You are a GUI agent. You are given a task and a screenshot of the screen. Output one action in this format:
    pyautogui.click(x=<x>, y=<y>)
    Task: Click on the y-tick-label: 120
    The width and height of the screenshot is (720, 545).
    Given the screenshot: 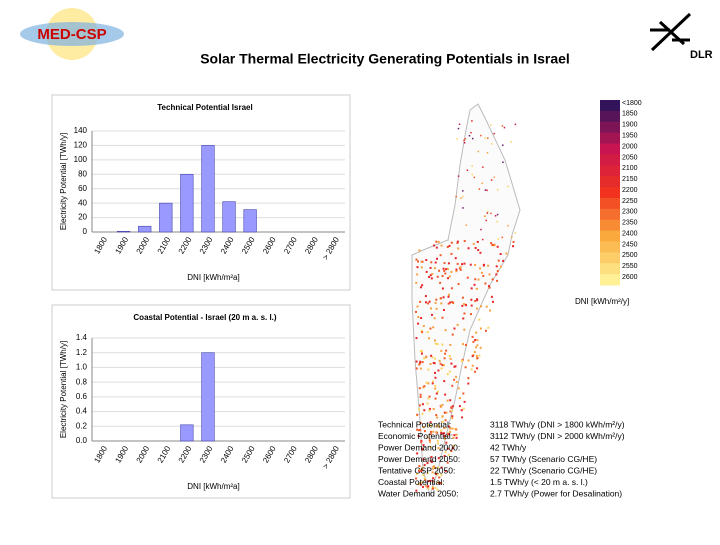 What is the action you would take?
    pyautogui.click(x=81, y=145)
    